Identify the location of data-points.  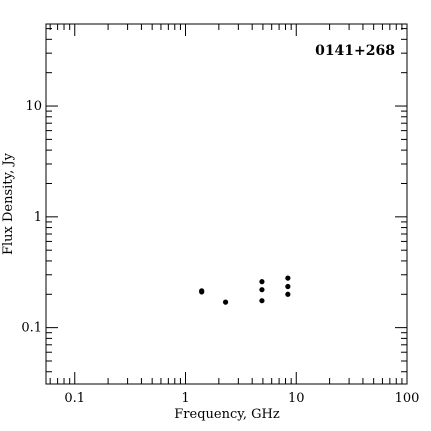
(245, 290).